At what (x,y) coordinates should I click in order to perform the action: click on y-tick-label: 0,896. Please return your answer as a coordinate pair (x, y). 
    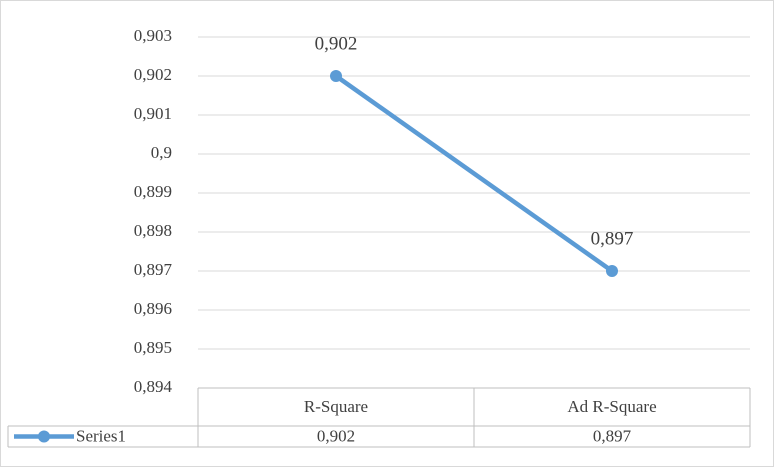
    Looking at the image, I should click on (153, 308).